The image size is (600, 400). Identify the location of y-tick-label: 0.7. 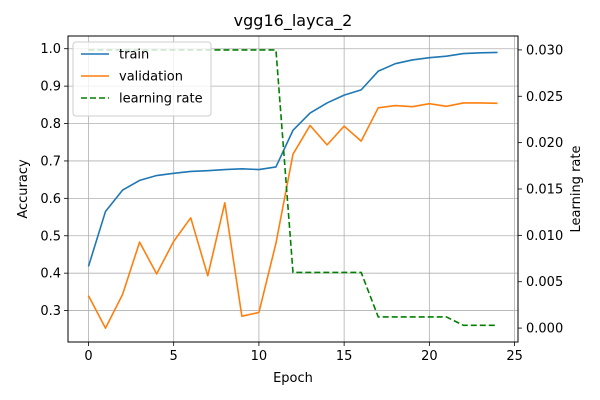
(50, 161).